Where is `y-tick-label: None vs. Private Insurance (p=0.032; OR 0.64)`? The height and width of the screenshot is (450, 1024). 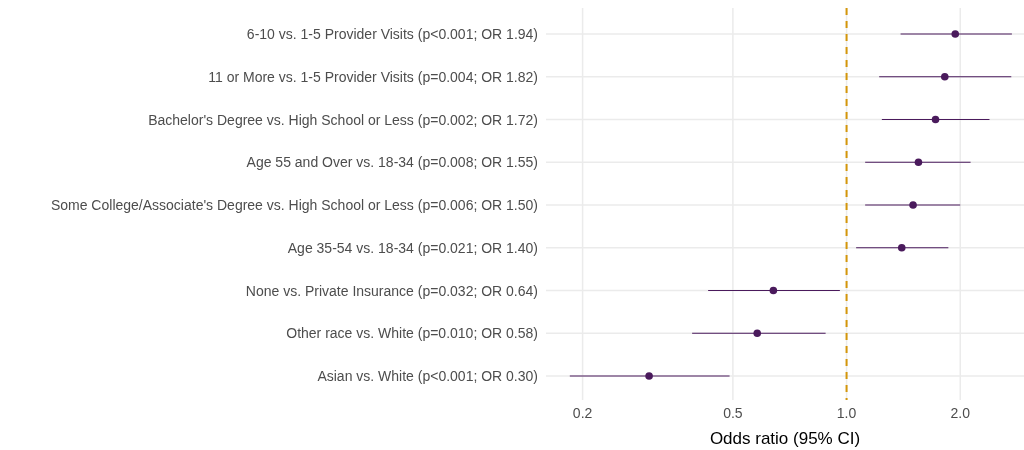 y-tick-label: None vs. Private Insurance (p=0.032; OR 0.64) is located at coordinates (391, 290).